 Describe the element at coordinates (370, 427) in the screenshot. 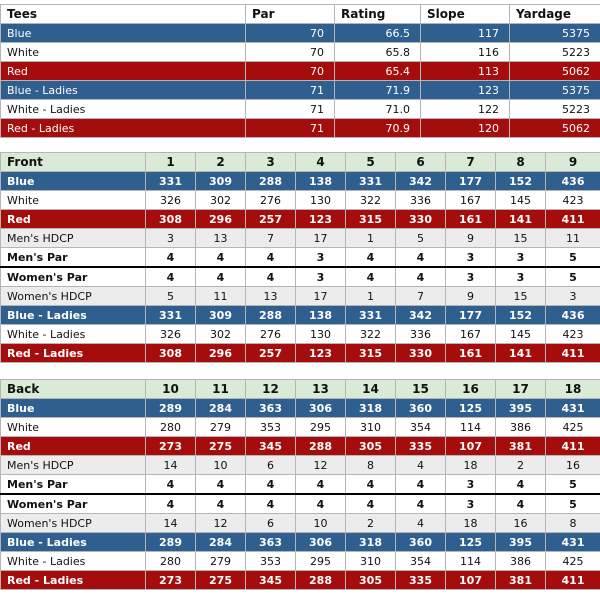

I see `hole-value: 310` at that location.